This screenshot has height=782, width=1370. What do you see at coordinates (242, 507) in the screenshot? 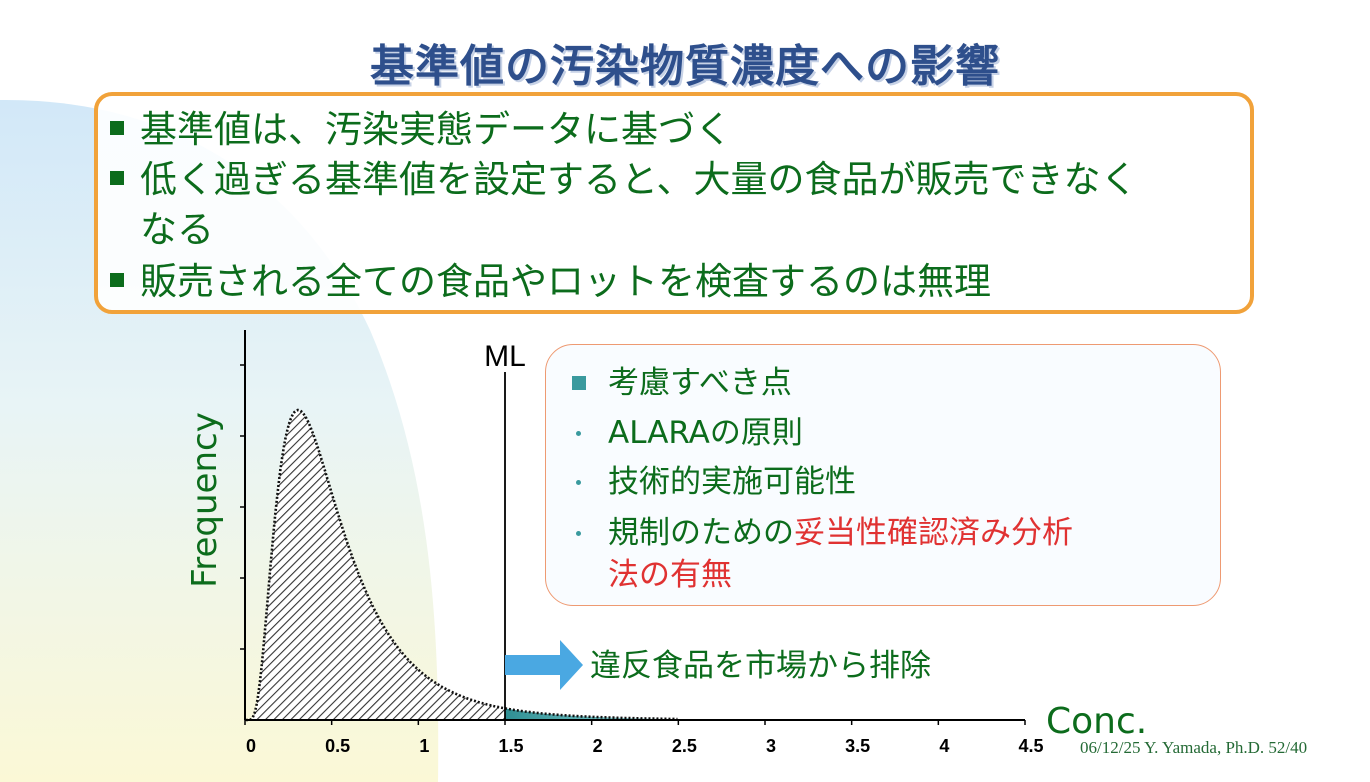
I see `y-axis-ticks` at bounding box center [242, 507].